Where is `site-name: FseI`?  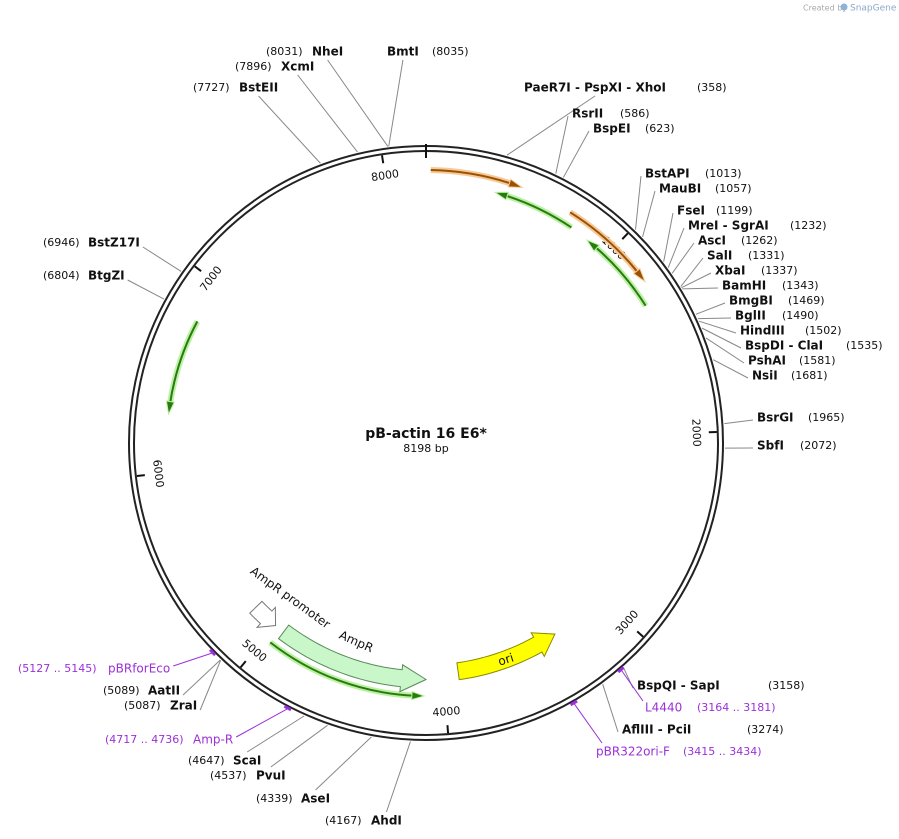 site-name: FseI is located at coordinates (691, 211).